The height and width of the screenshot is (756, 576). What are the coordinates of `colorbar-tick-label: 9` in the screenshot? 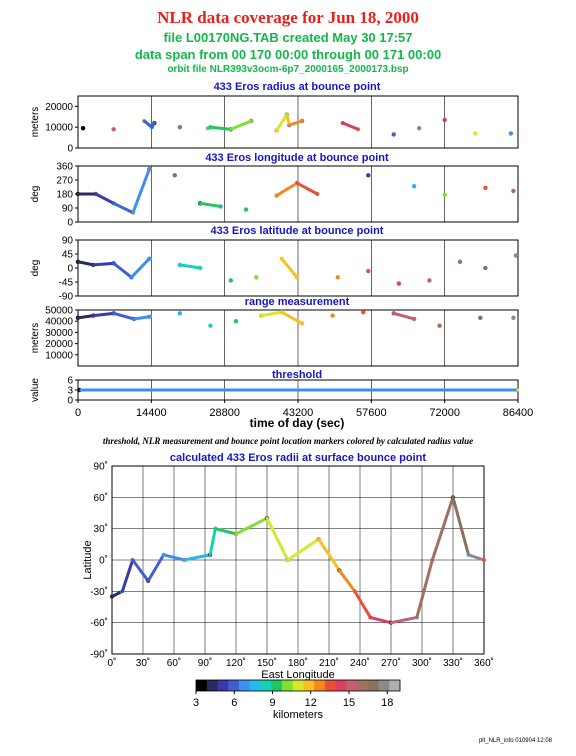 It's located at (272, 703).